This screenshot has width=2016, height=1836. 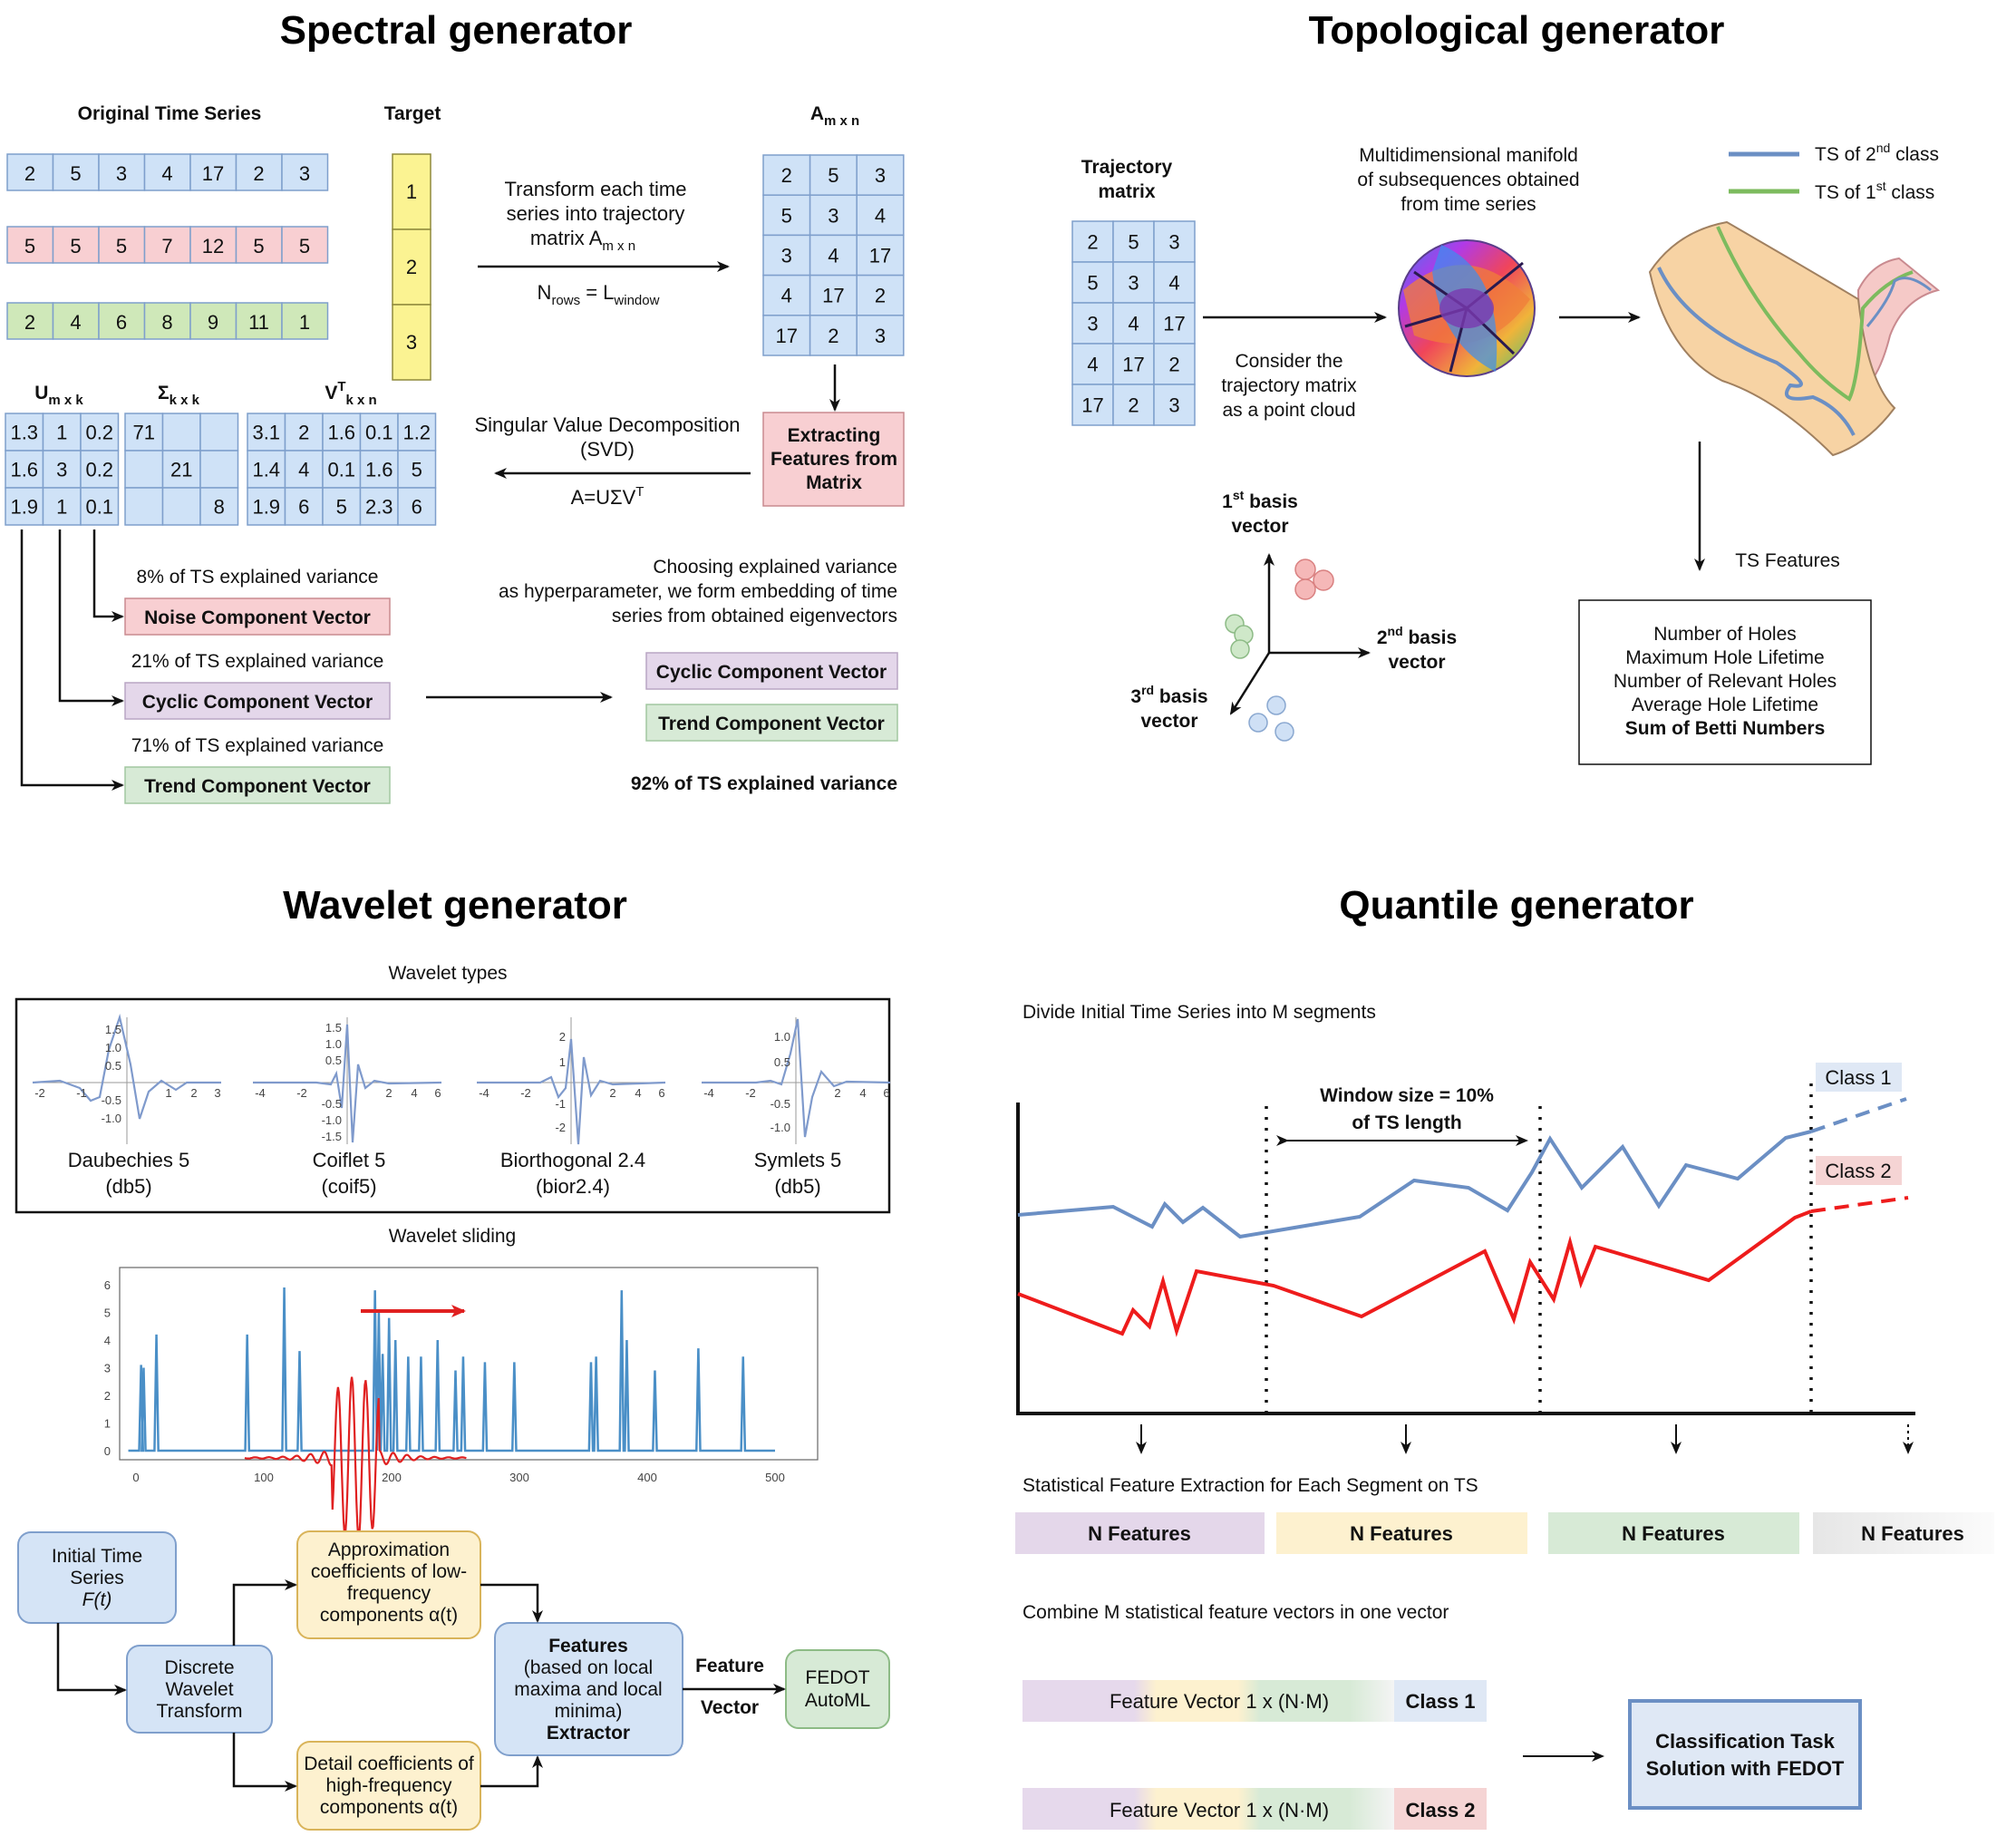 What do you see at coordinates (413, 113) in the screenshot?
I see `target-label: Target` at bounding box center [413, 113].